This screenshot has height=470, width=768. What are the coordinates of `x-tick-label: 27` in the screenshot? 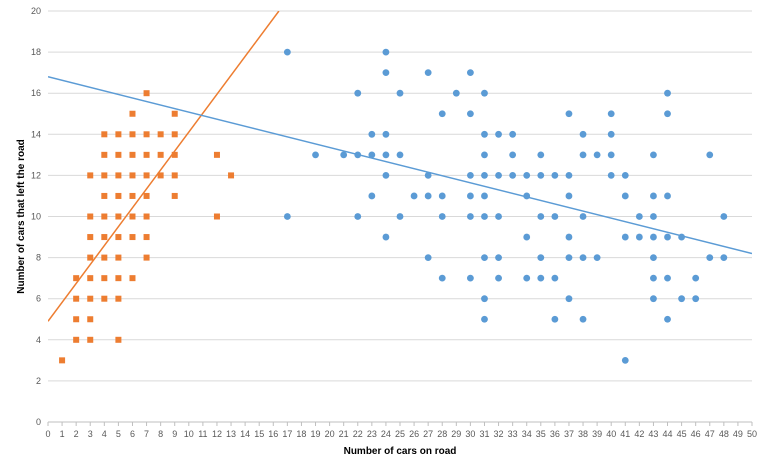 It's located at (428, 434).